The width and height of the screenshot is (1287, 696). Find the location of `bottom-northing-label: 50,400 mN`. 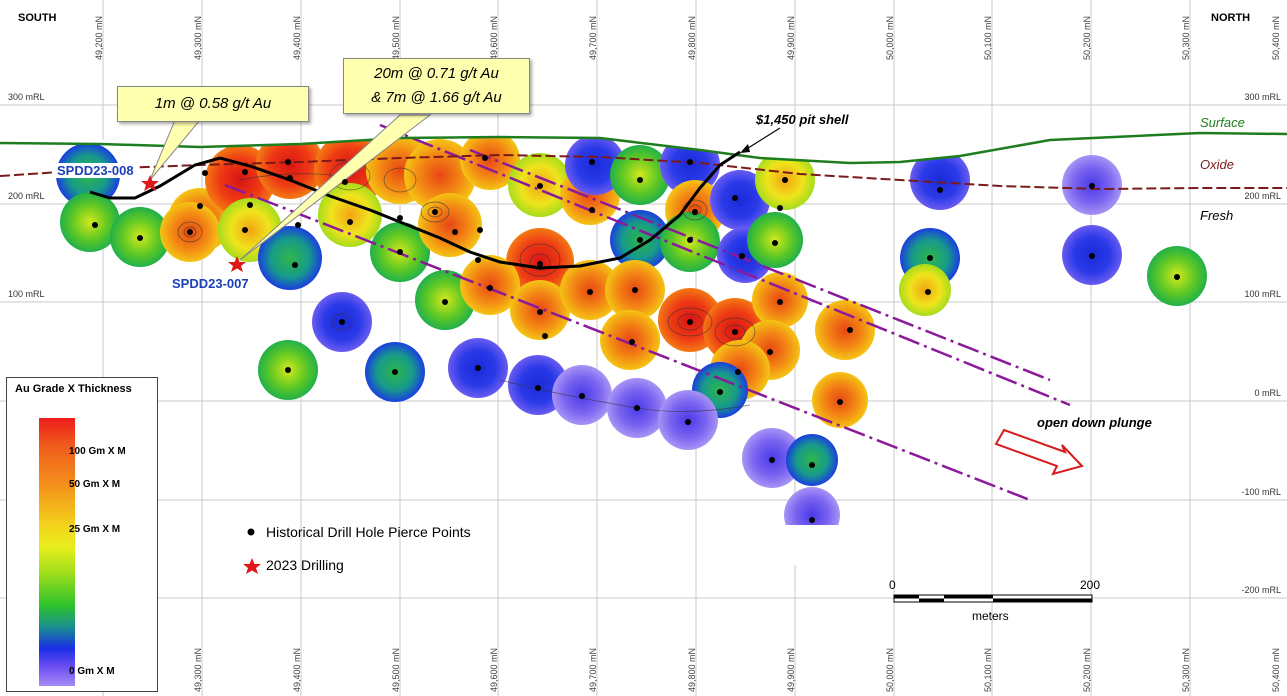

bottom-northing-label: 50,400 mN is located at coordinates (1276, 669).